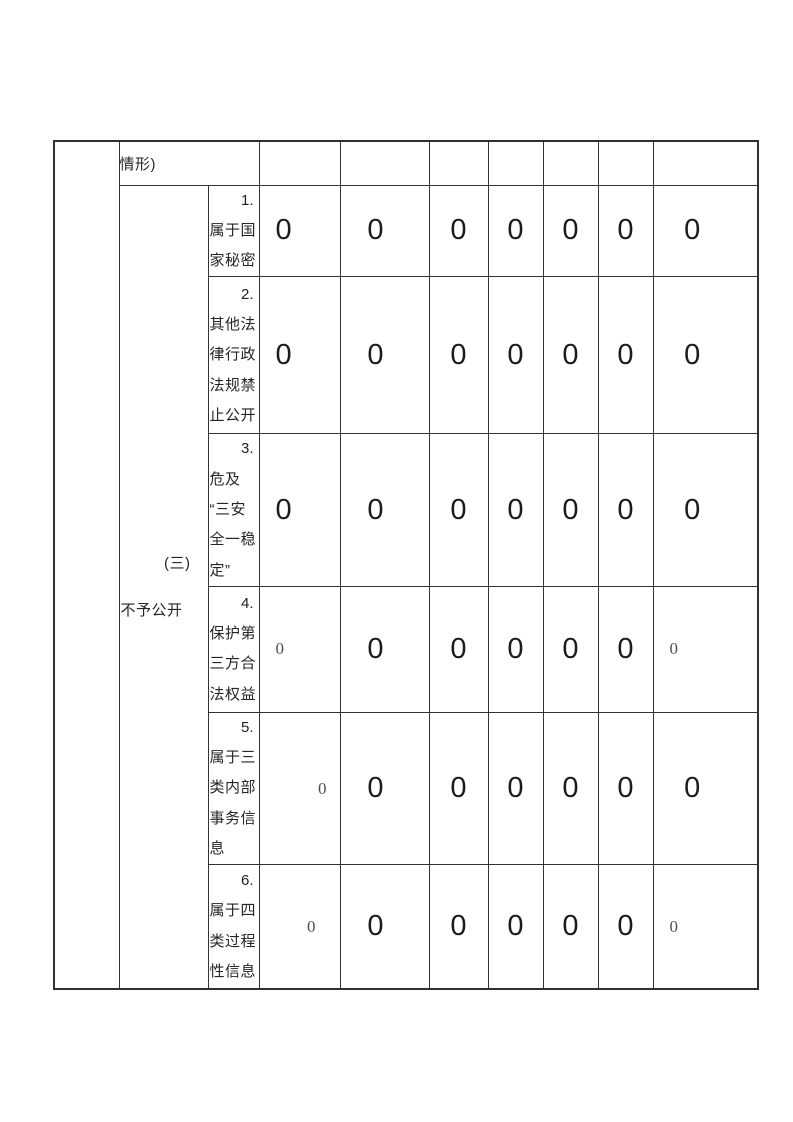 This screenshot has width=793, height=1122. I want to click on table-row: 6. 属于四 类过程 性信息 0 0 0 0 0 0 0, so click(406, 927).